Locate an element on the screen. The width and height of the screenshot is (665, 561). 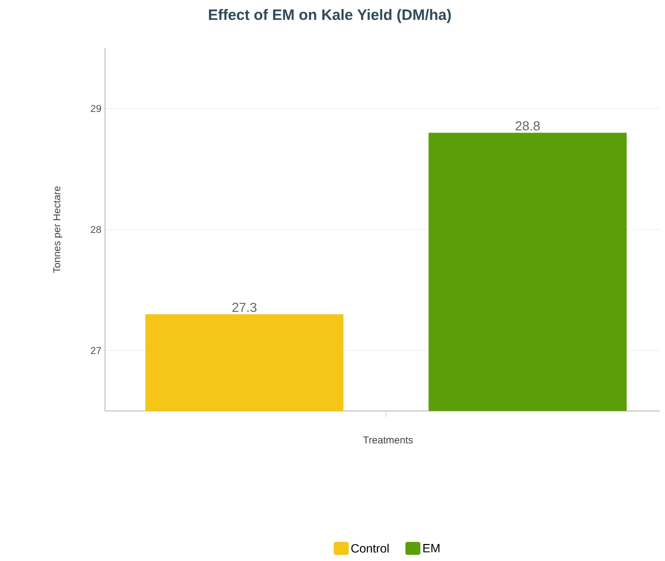
y-tick-label: 27 is located at coordinates (95, 350).